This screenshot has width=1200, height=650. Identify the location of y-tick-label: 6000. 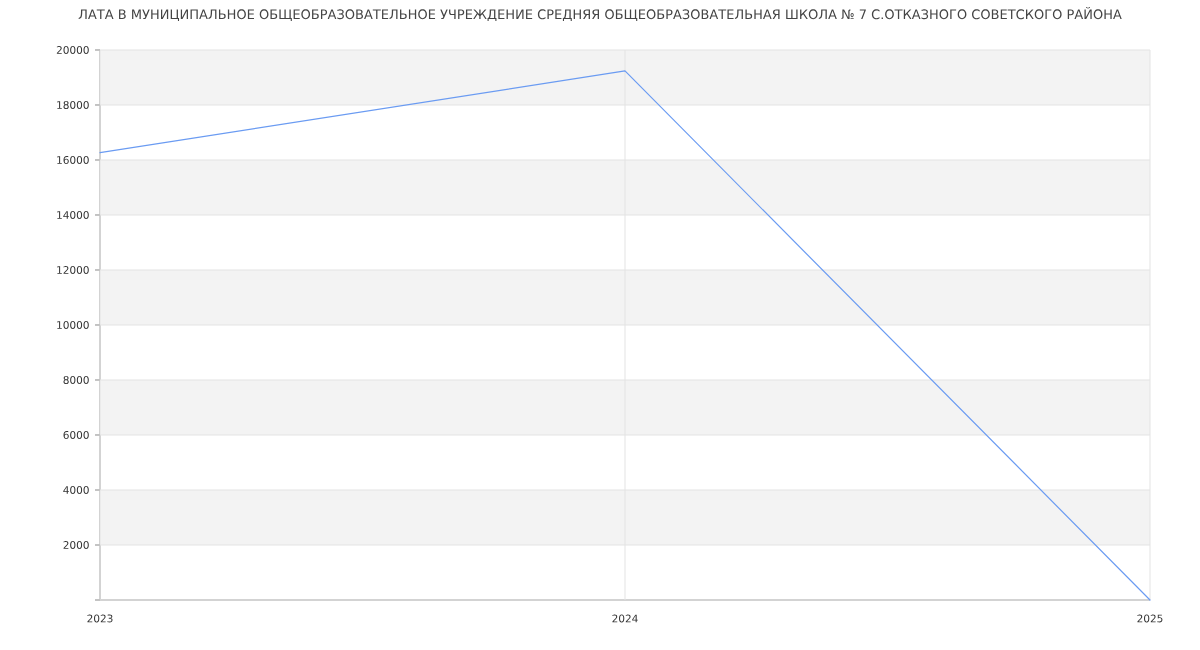
(76, 435).